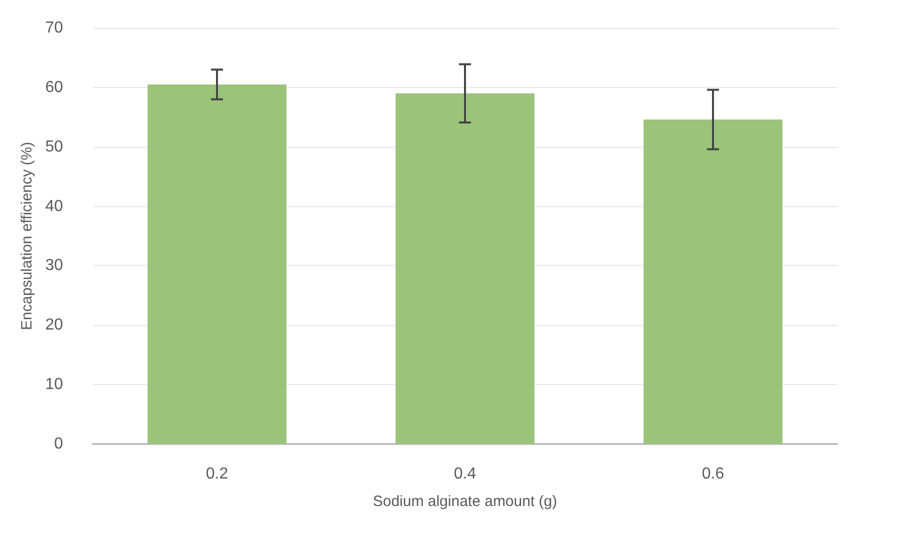 This screenshot has width=900, height=537. I want to click on x-axis-title: Sodium alginate amount (g), so click(465, 501).